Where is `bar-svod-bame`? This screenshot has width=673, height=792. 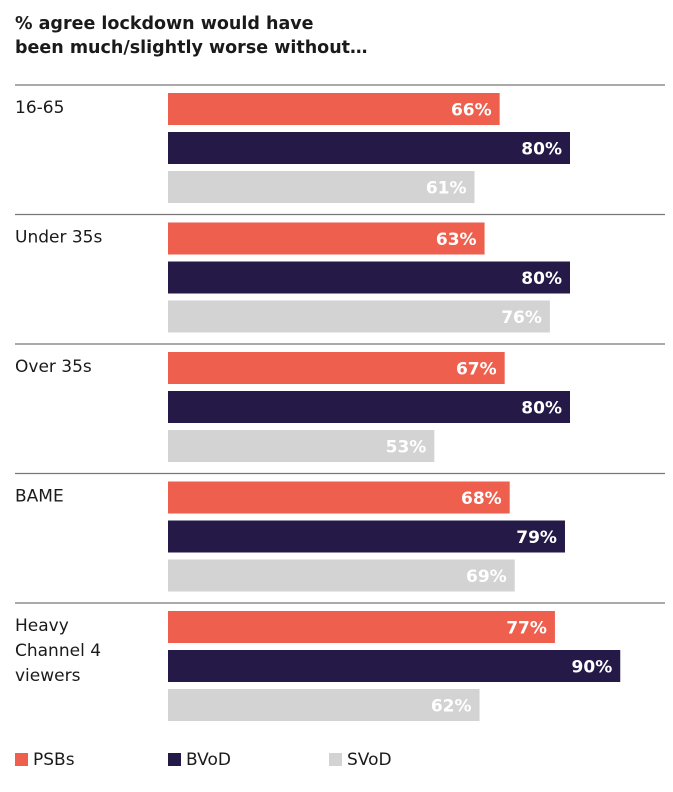 bar-svod-bame is located at coordinates (341, 575).